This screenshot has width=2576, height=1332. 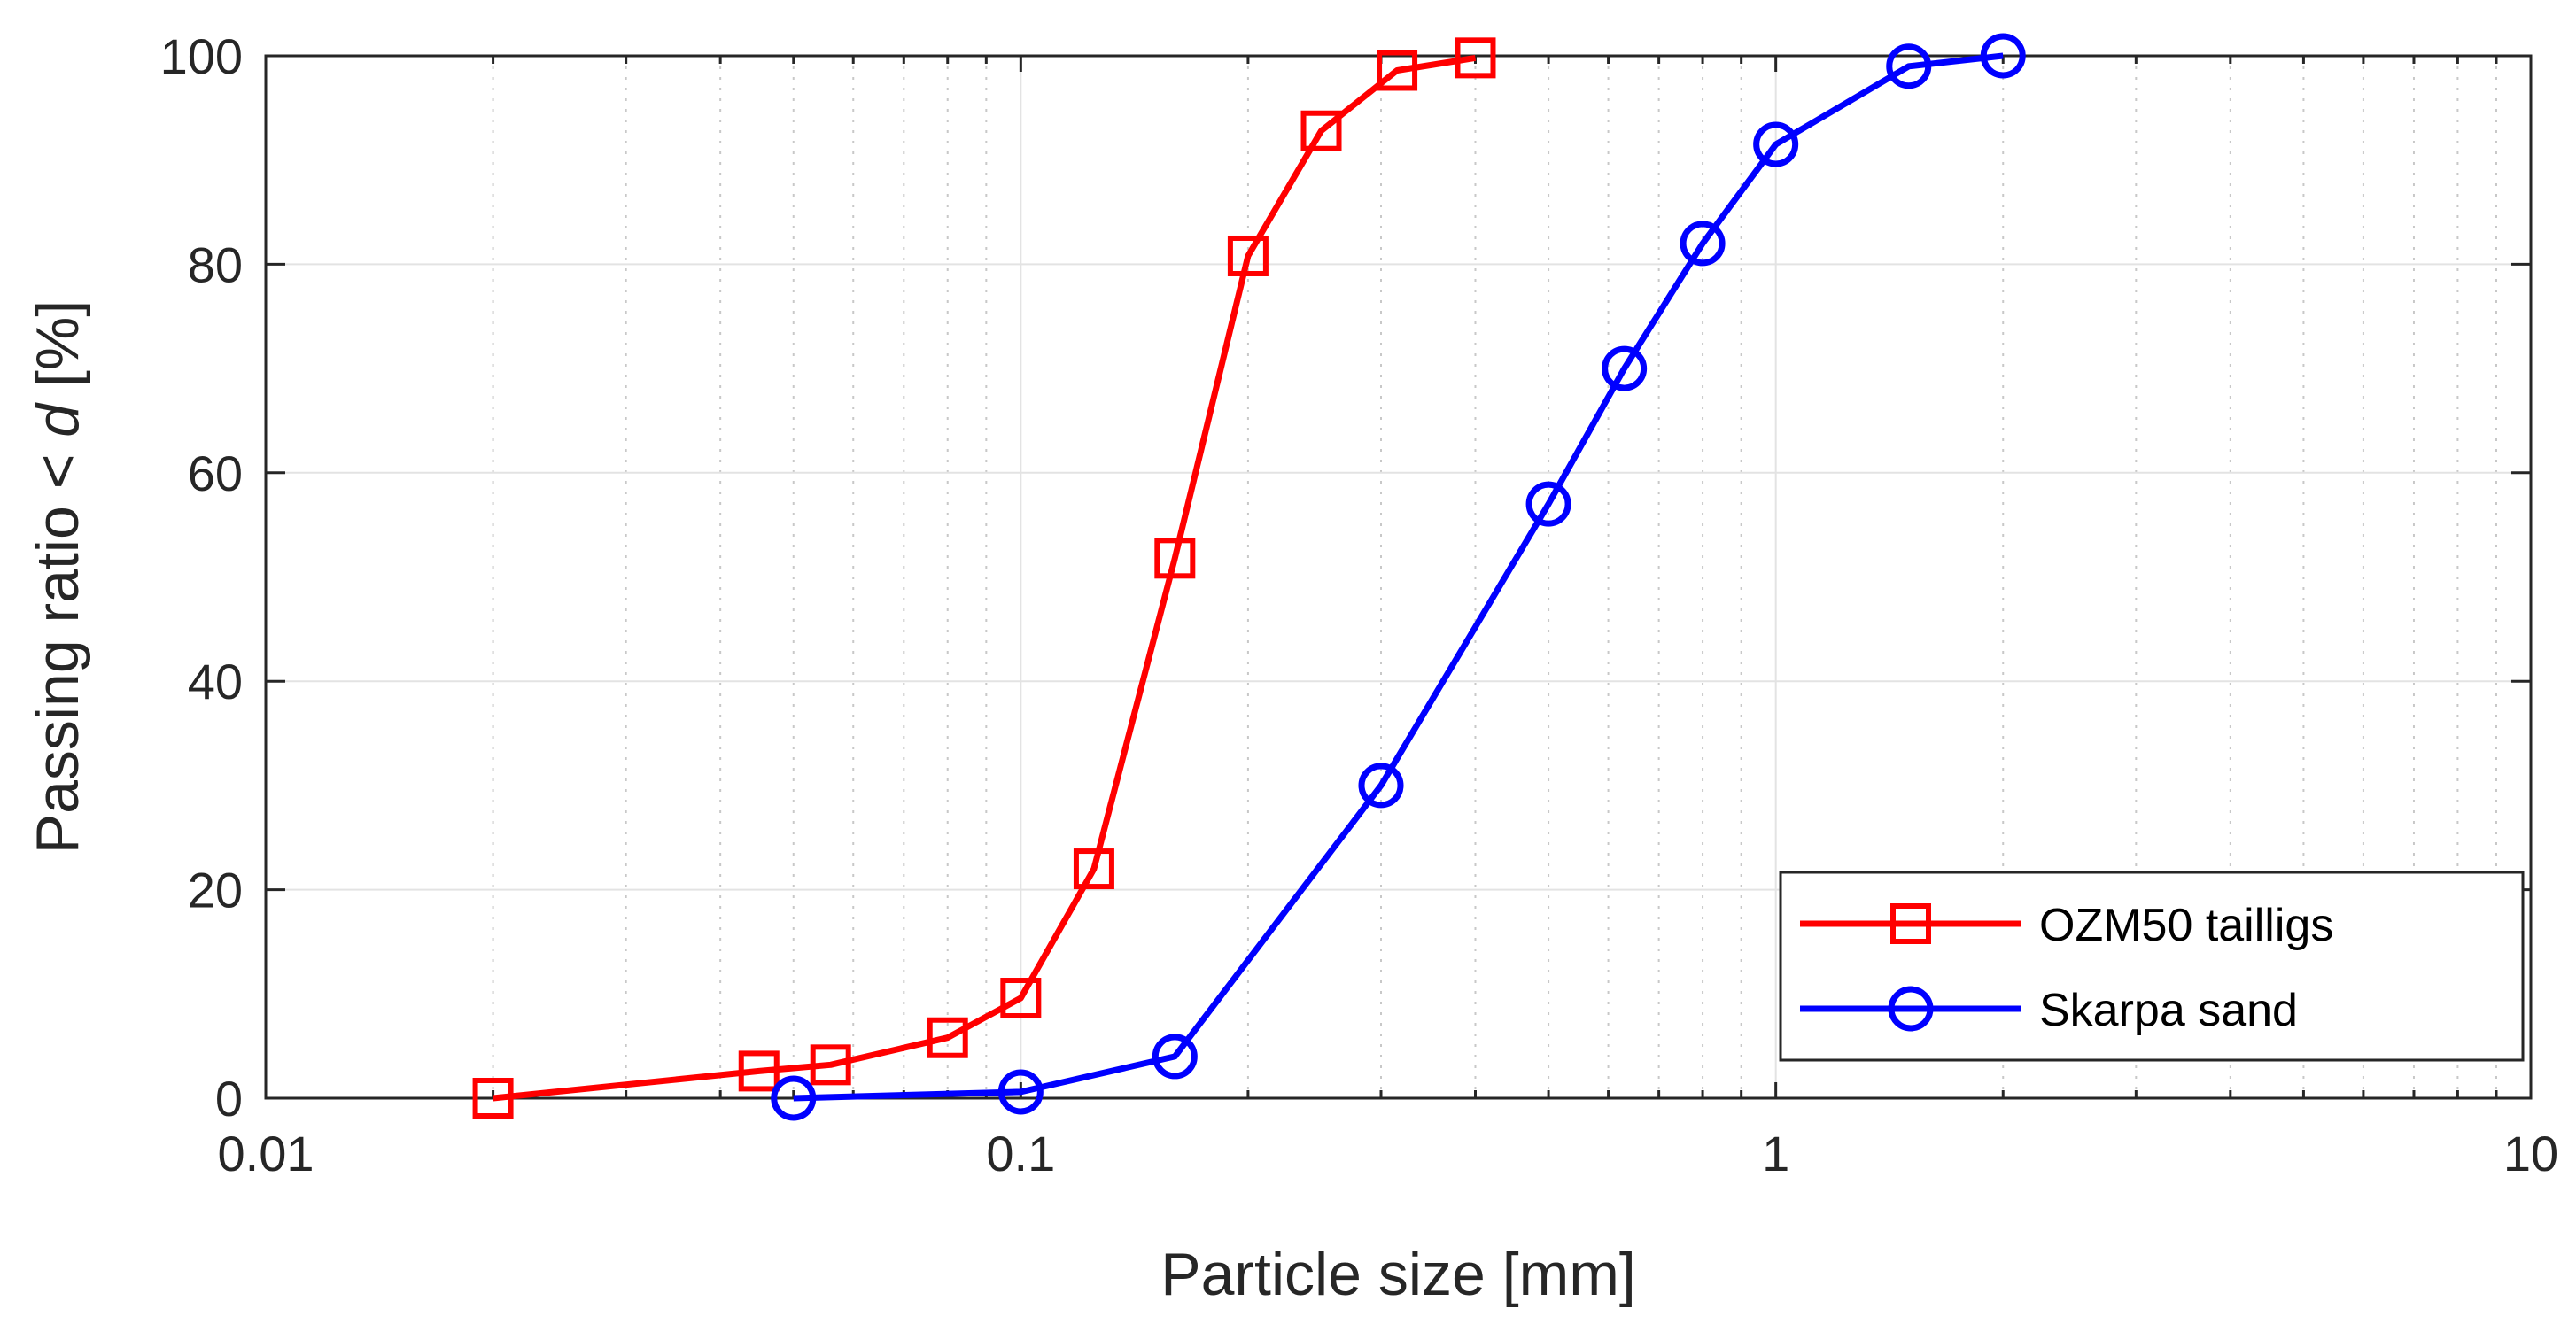 I want to click on y-tick-label: 40, so click(x=215, y=681).